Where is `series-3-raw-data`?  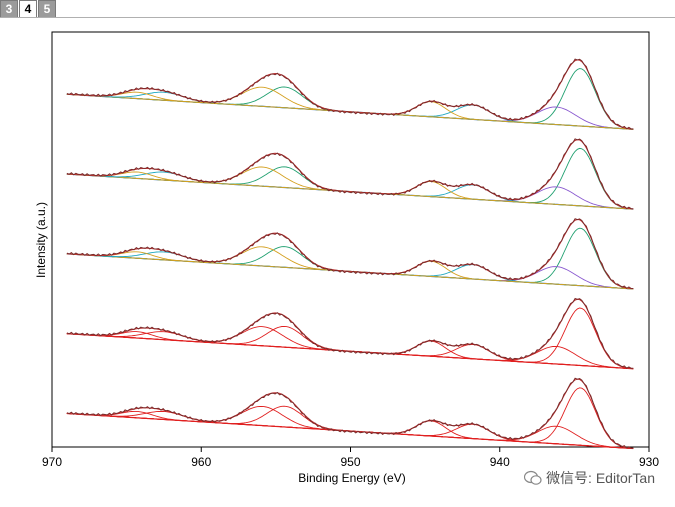
series-3-raw-data is located at coordinates (350, 254).